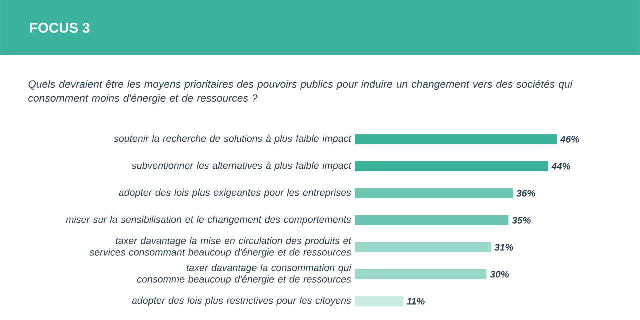  What do you see at coordinates (209, 221) in the screenshot?
I see `y-tick-label: miser sur la sensibilisation et le changement des comportements` at bounding box center [209, 221].